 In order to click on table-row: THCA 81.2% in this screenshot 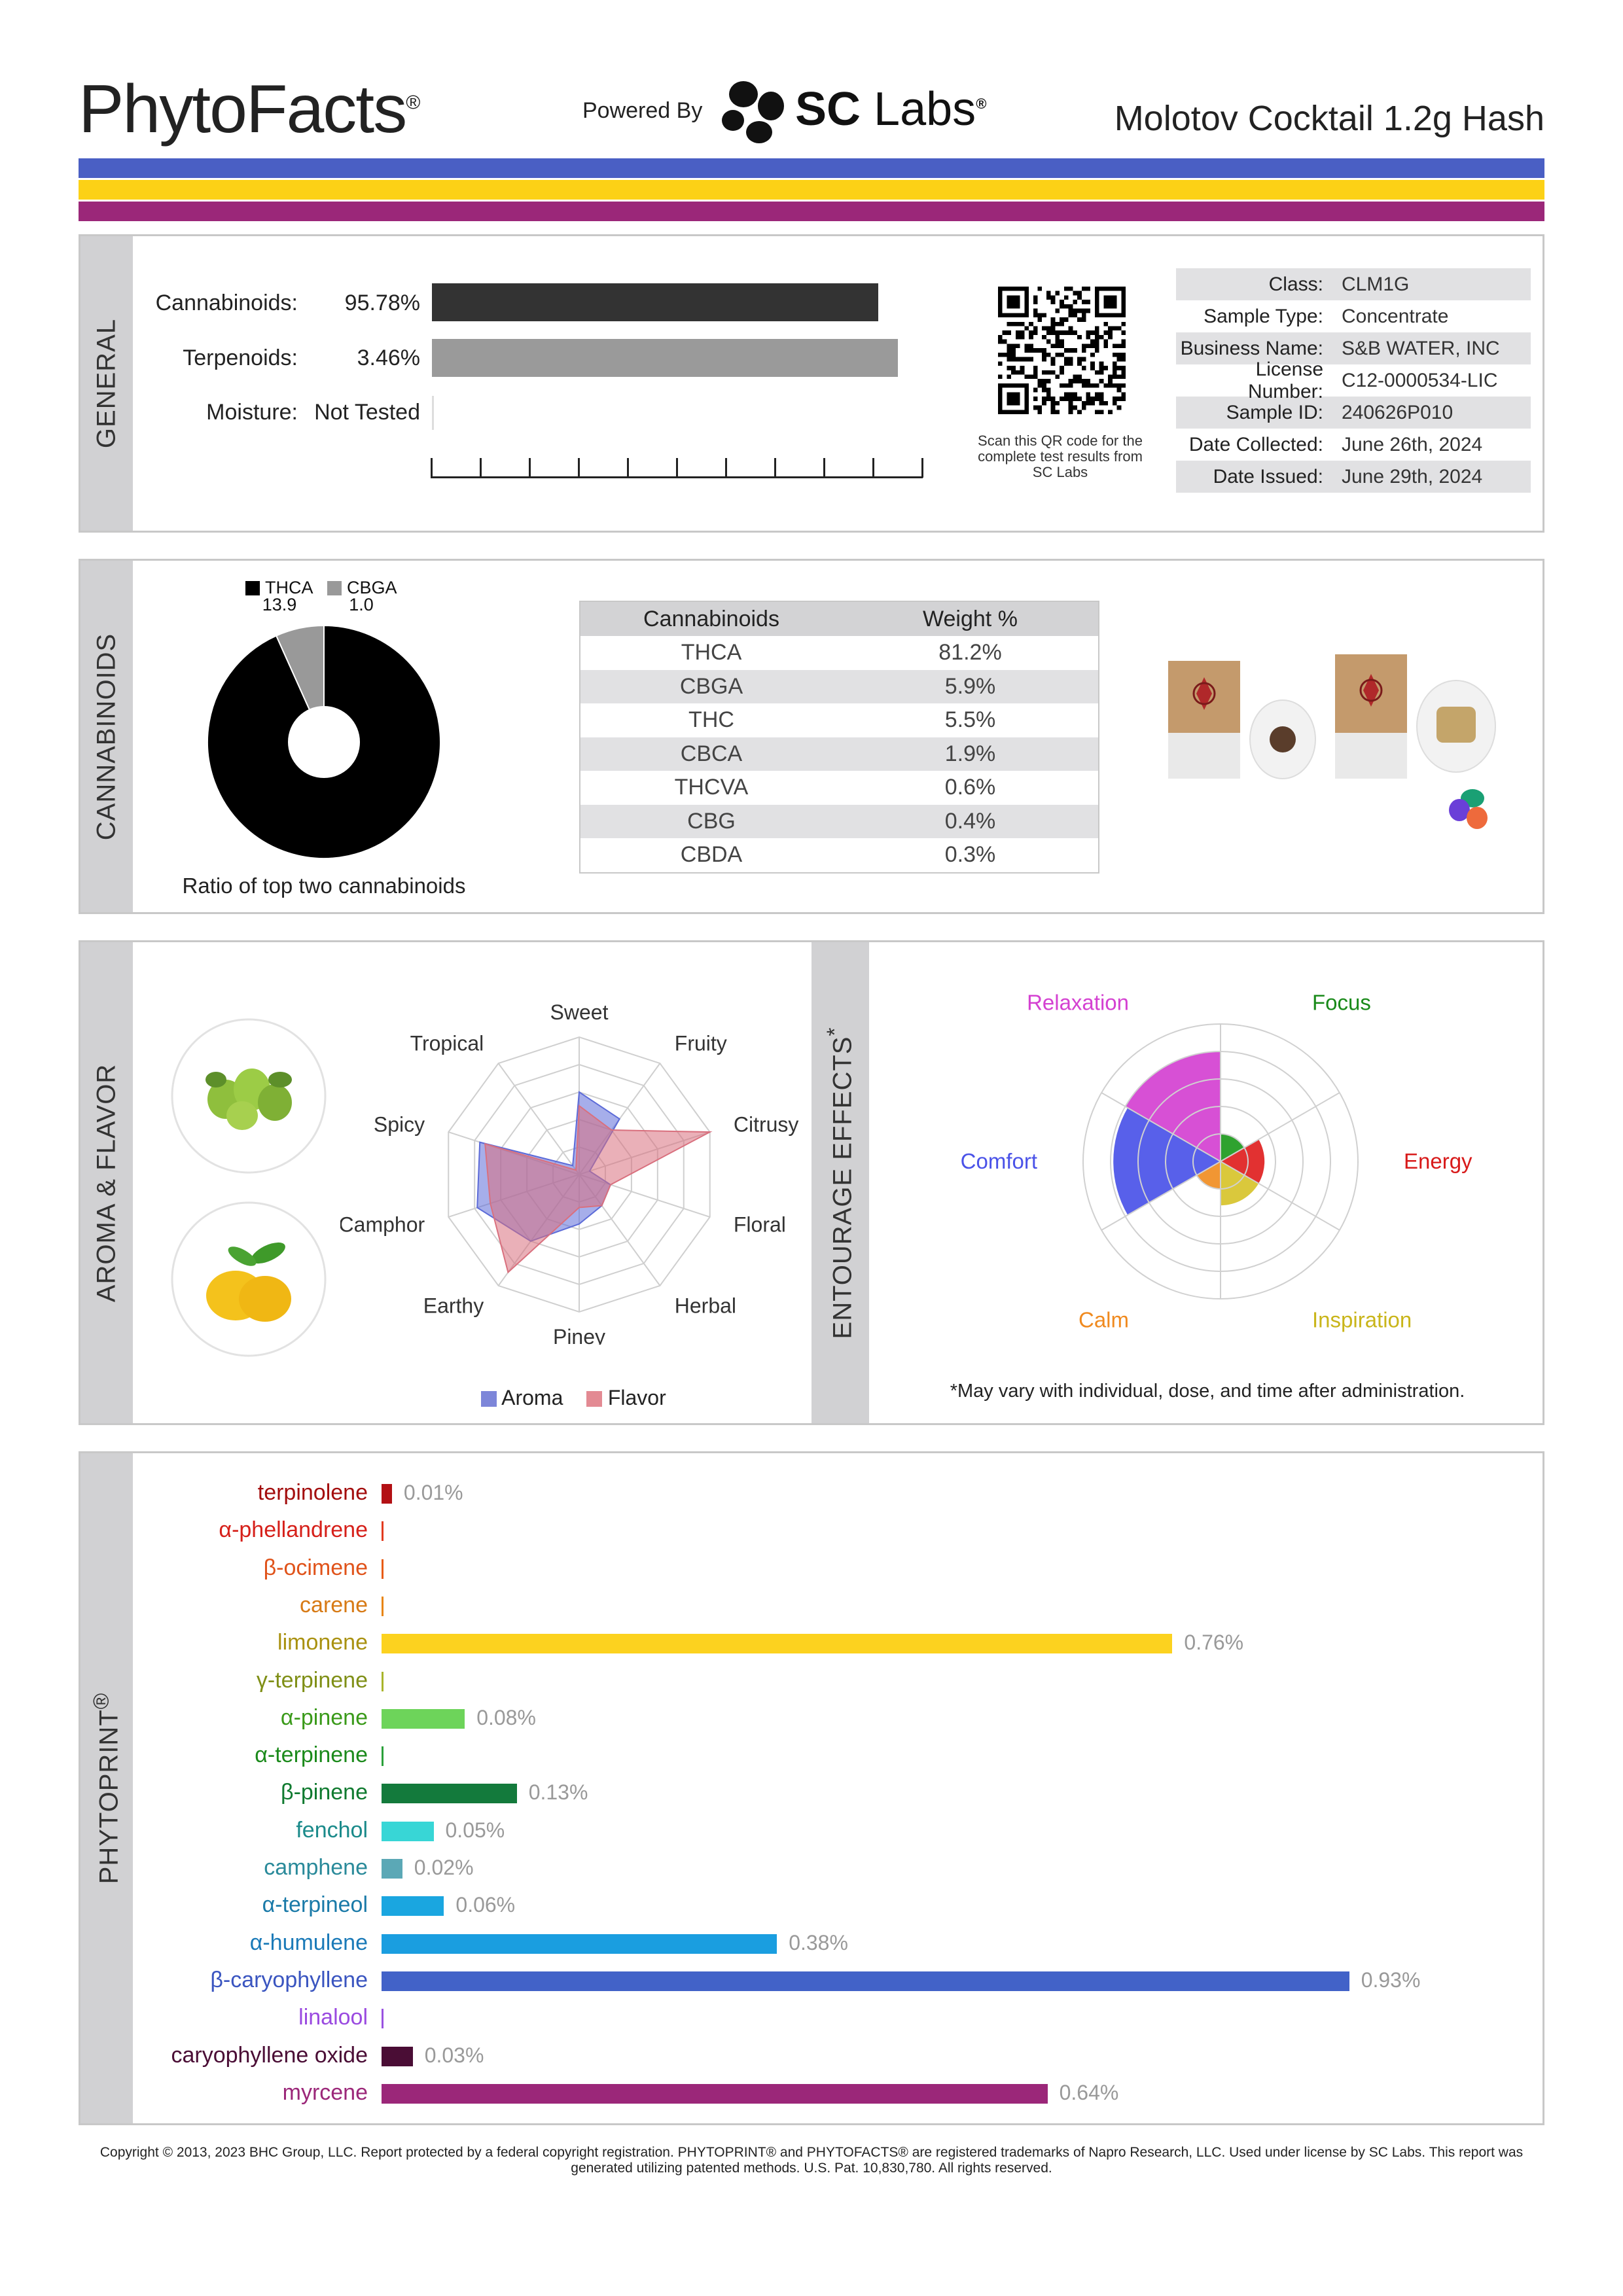, I will do `click(839, 653)`.